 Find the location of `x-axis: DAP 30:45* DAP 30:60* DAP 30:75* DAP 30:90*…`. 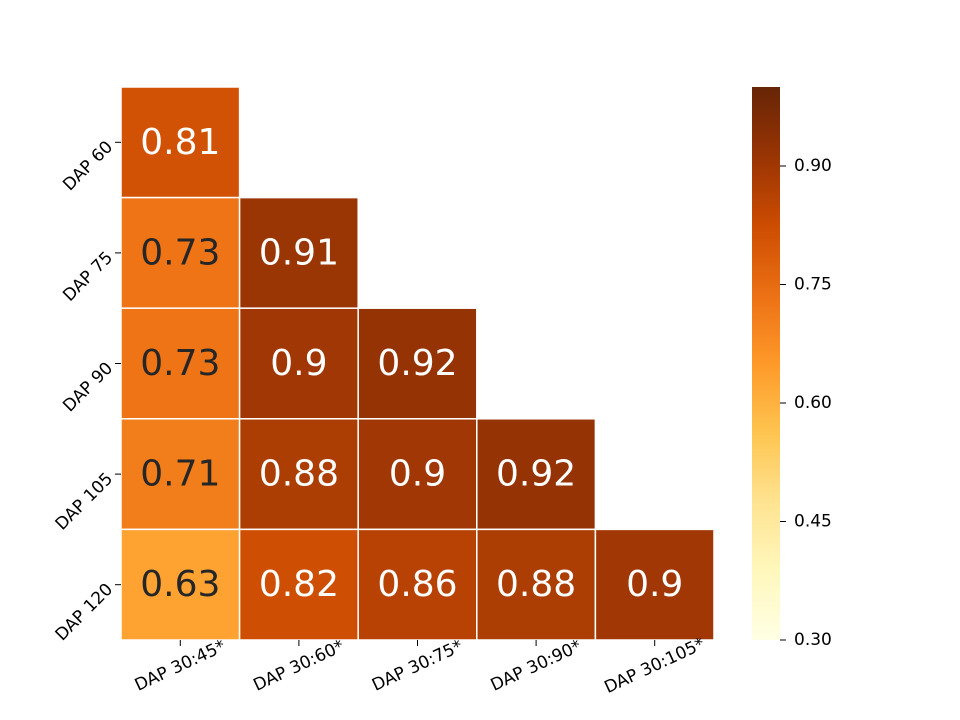

x-axis: DAP 30:45* DAP 30:60* DAP 30:75* DAP 30:90*… is located at coordinates (420, 666).